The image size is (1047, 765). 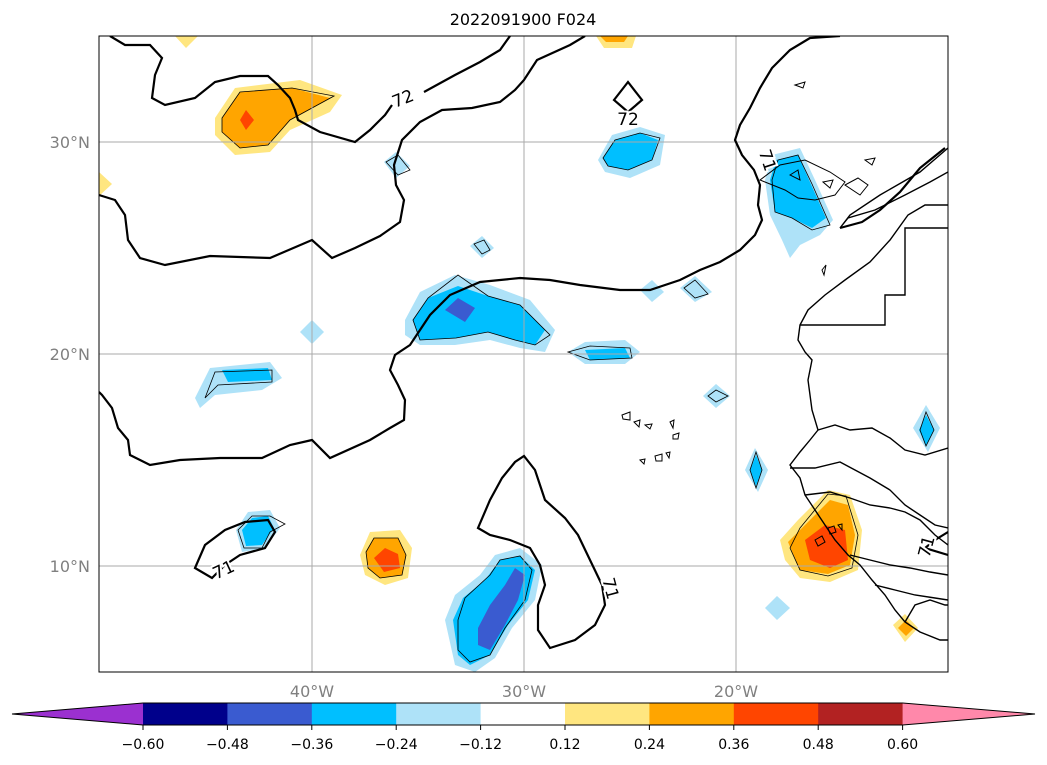 What do you see at coordinates (564, 745) in the screenshot?
I see `colorbar-tick-label: 0.12` at bounding box center [564, 745].